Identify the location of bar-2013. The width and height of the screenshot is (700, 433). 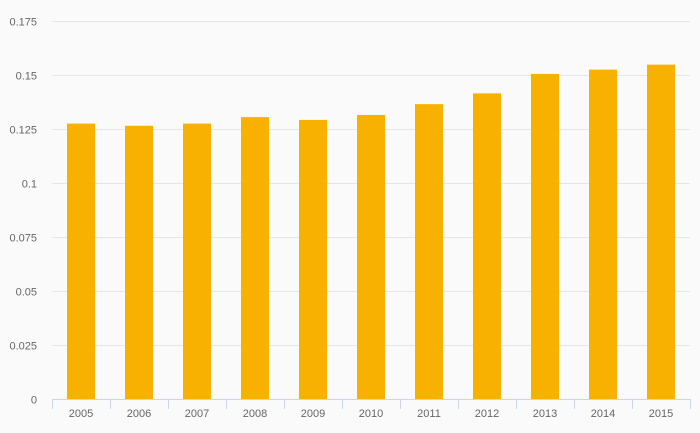
(545, 236).